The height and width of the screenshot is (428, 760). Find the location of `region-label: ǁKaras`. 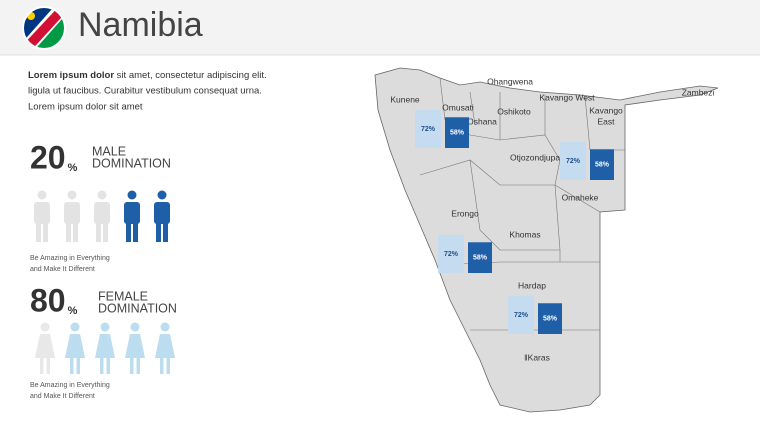

region-label: ǁKaras is located at coordinates (537, 357).